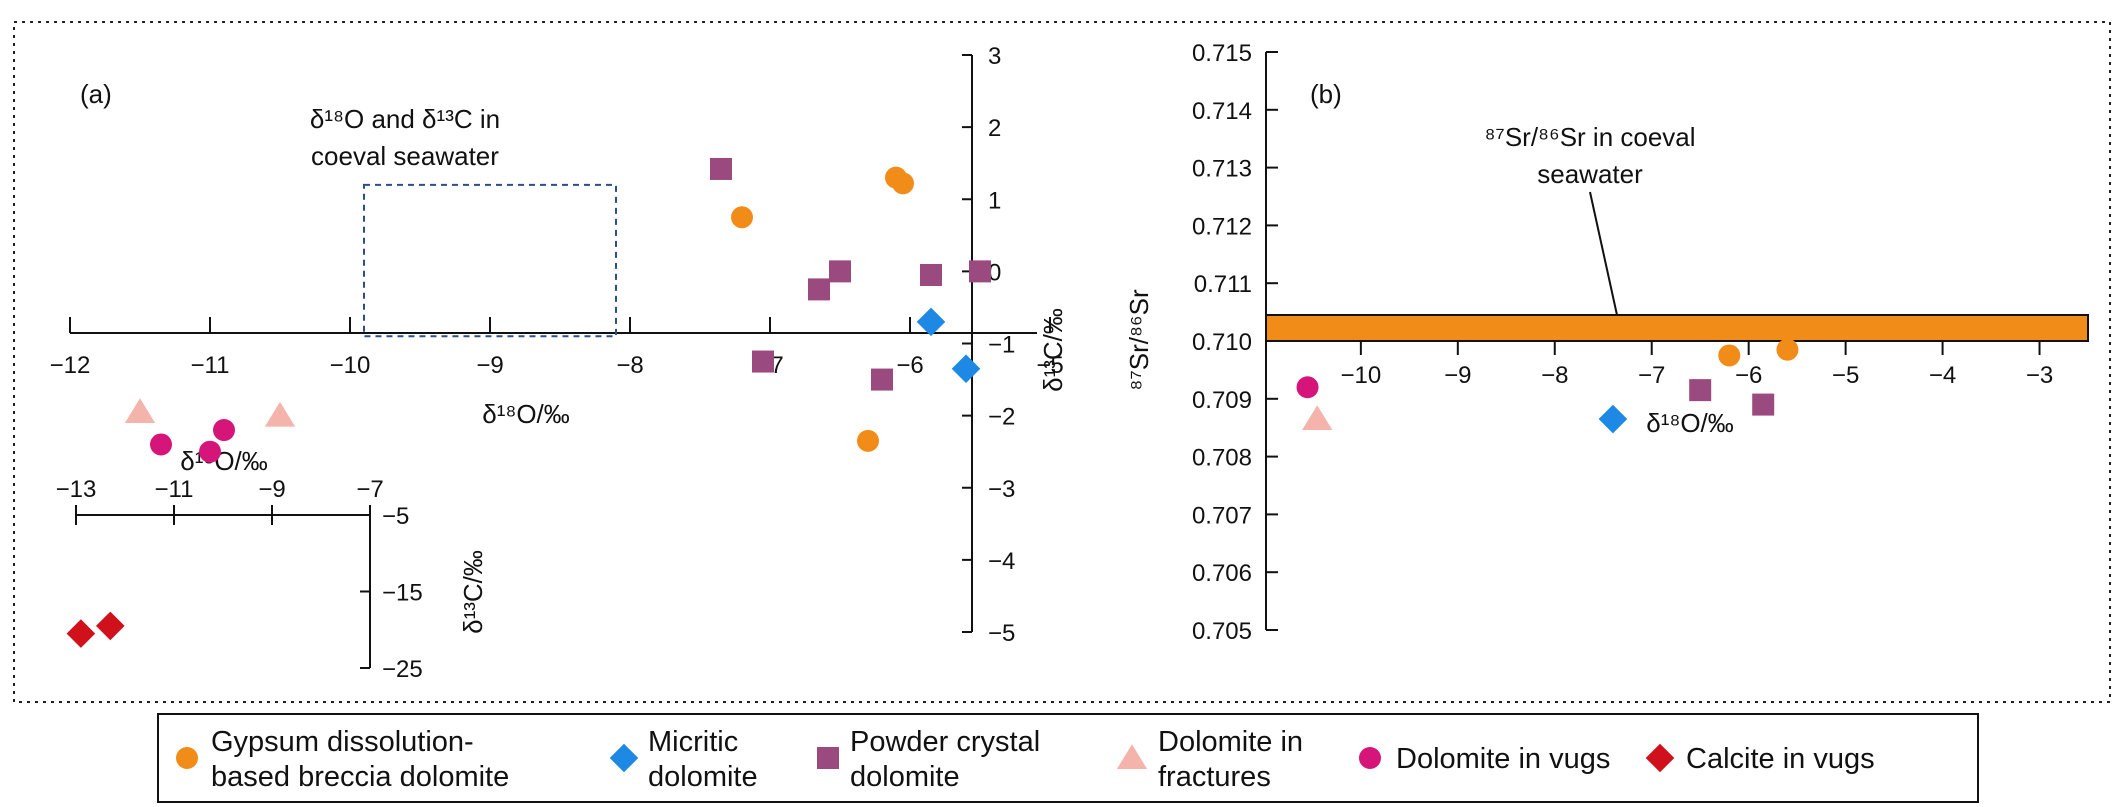 The image size is (2125, 807). Describe the element at coordinates (1589, 137) in the screenshot. I see `panel-b-annotation-line1: ⁸⁷Sr/⁸⁶Sr in coeval` at that location.